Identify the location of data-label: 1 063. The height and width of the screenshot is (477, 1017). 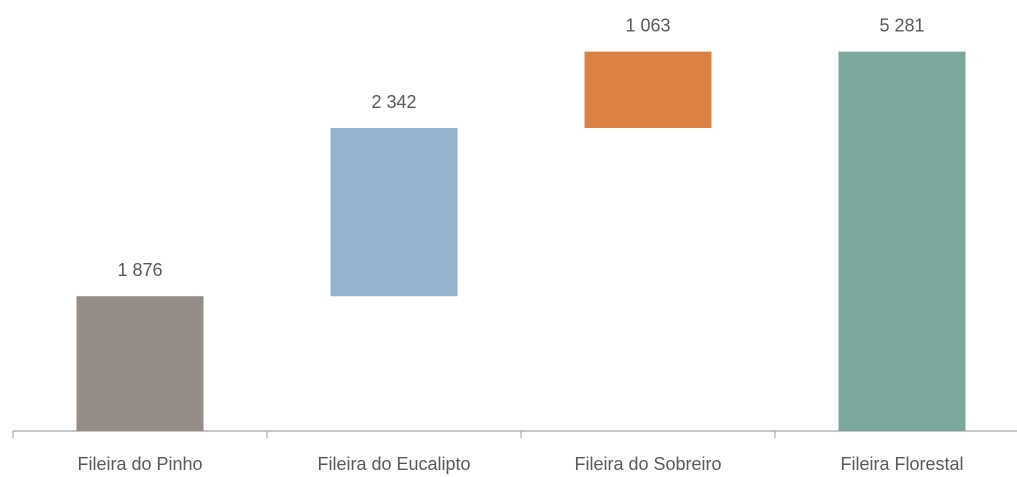
(647, 25).